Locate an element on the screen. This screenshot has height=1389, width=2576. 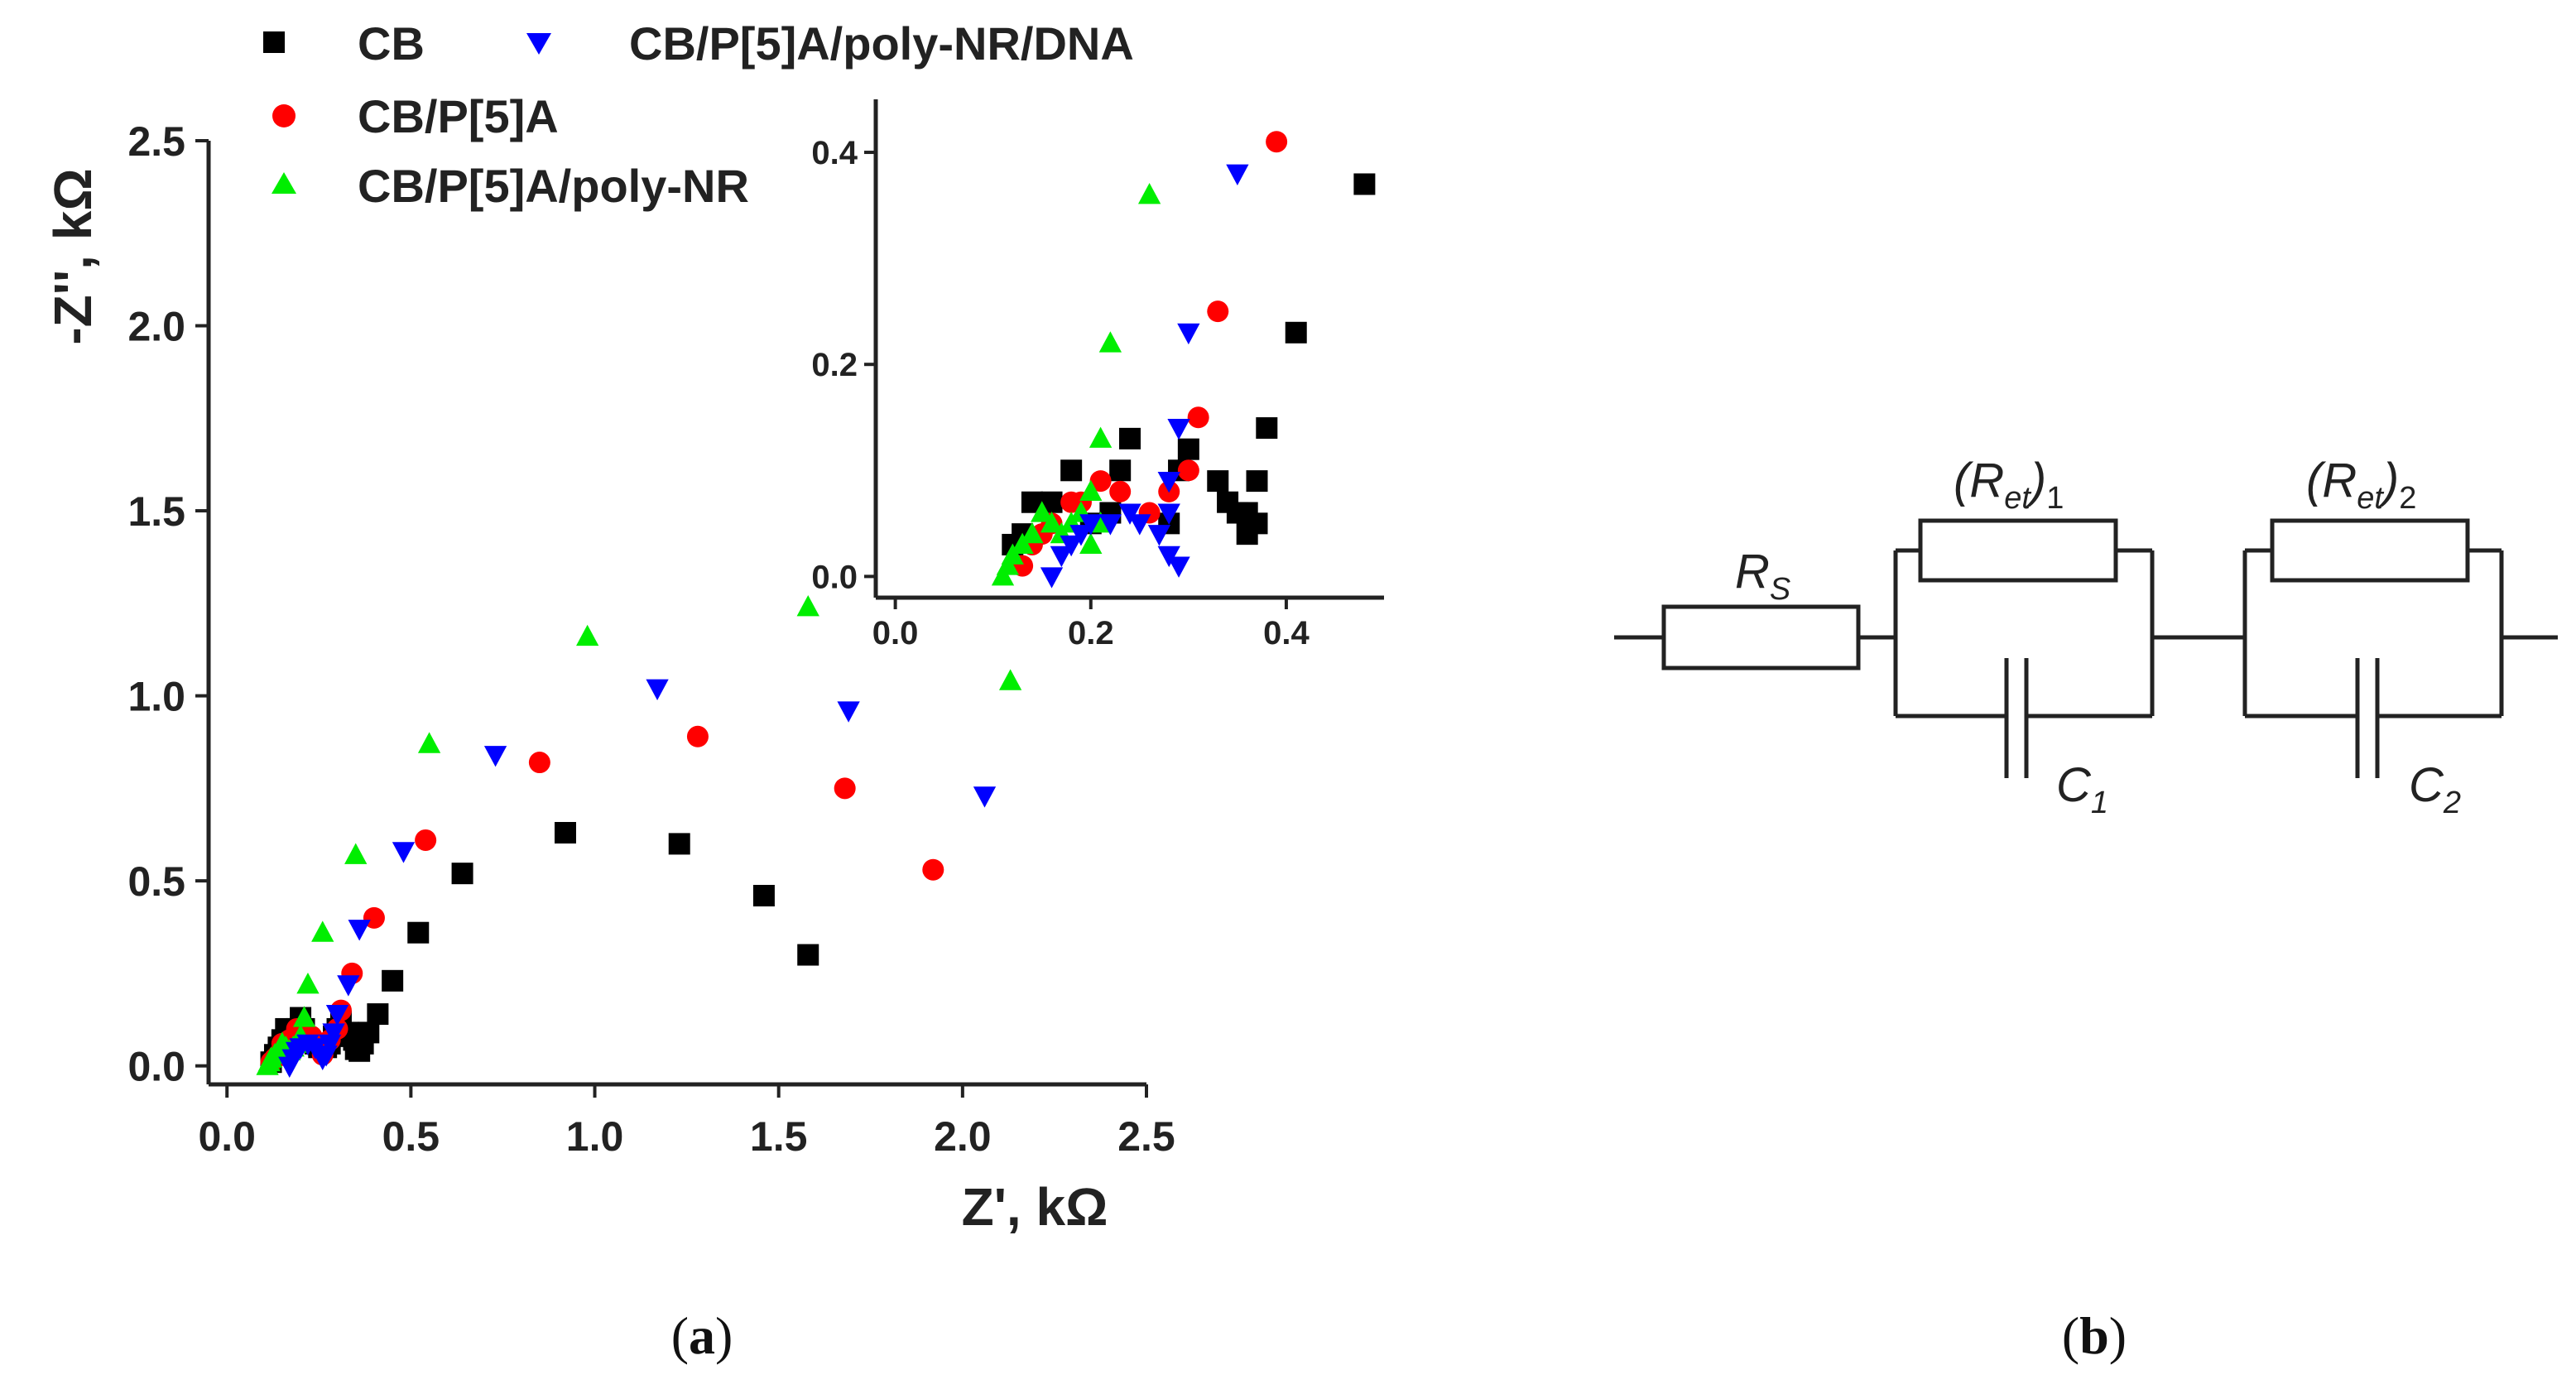
label-c1: C1 is located at coordinates (2082, 789).